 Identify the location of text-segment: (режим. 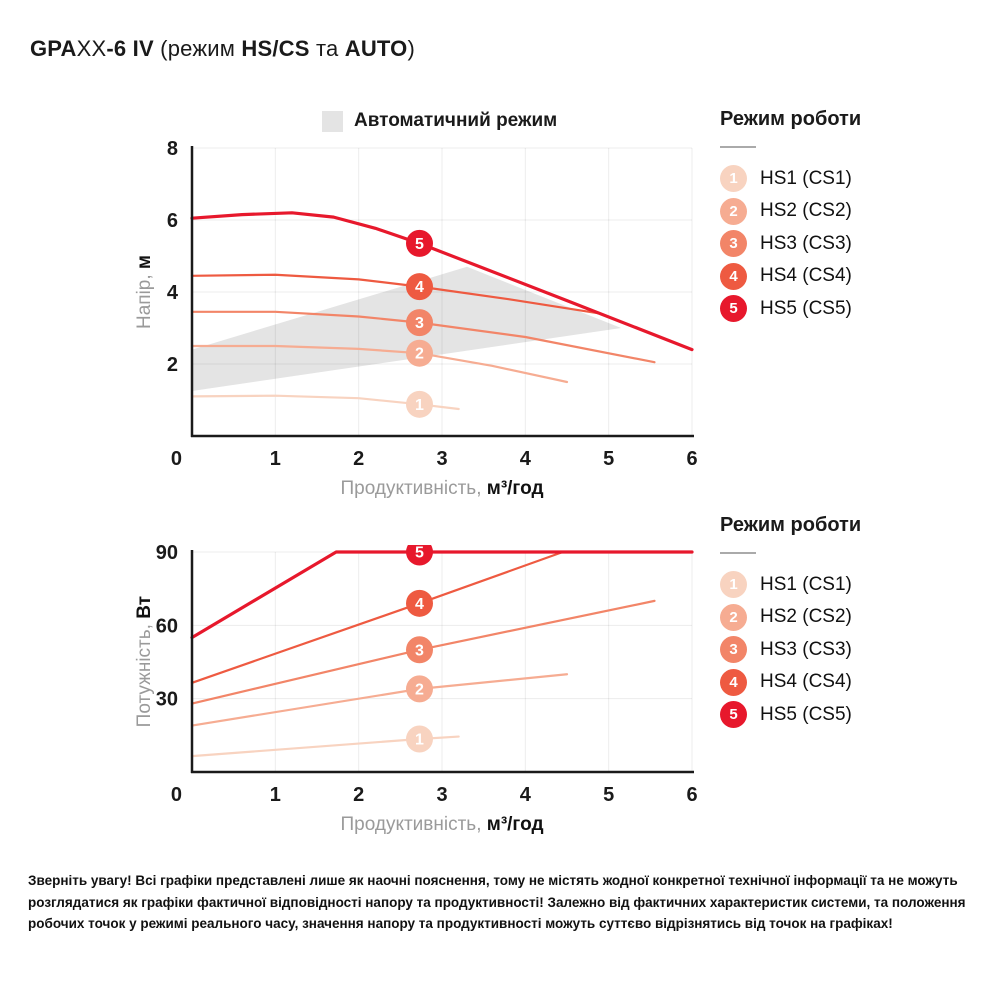
(197, 48).